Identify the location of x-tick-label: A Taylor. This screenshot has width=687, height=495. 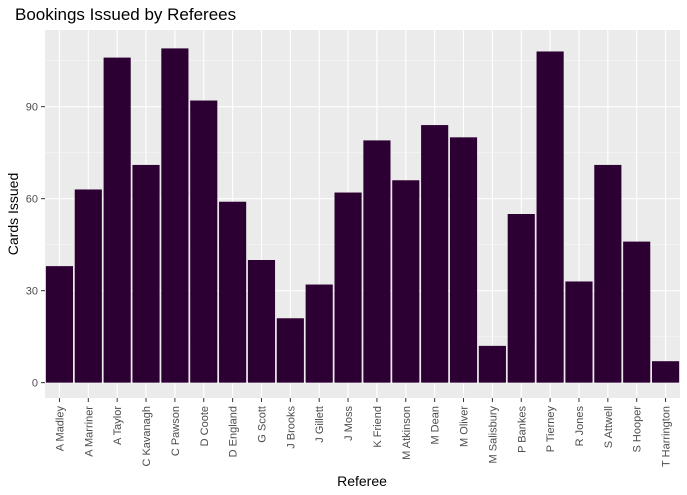
(118, 425).